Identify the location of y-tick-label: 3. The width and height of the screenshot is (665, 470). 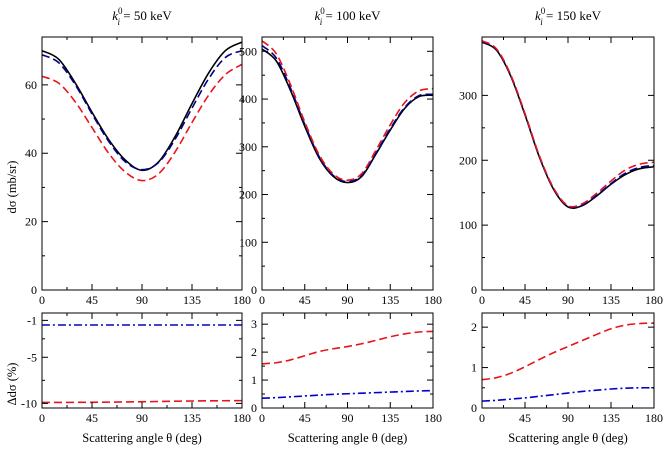
(254, 324).